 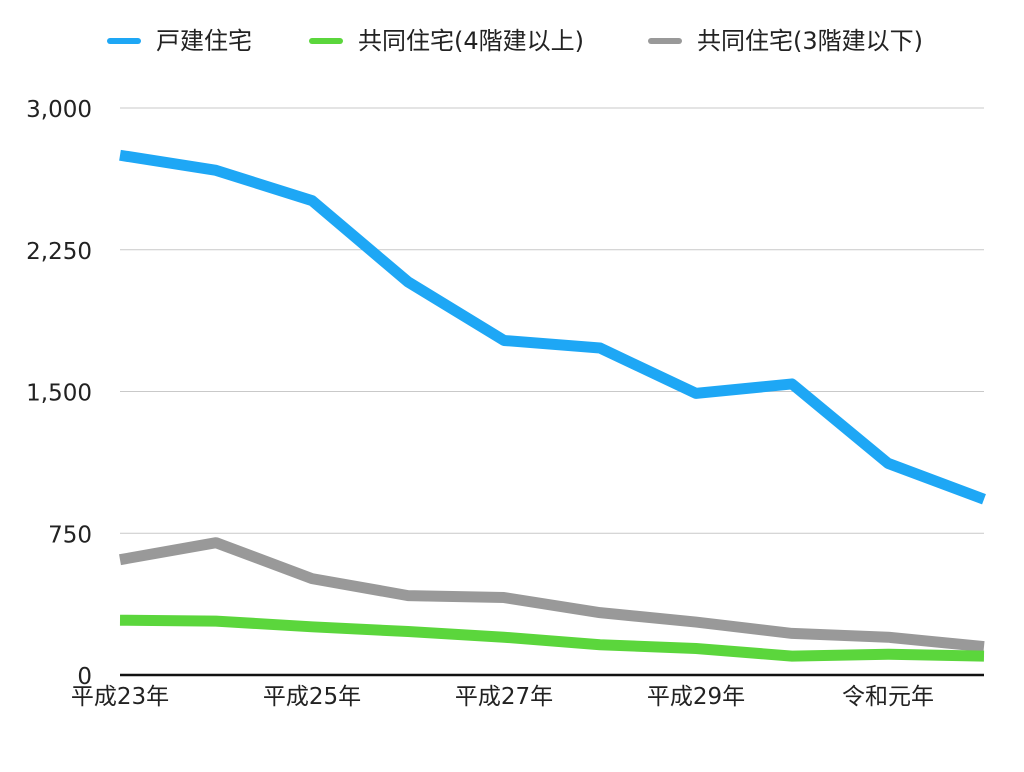 I want to click on x-tick-label: 平成23年, so click(x=120, y=697).